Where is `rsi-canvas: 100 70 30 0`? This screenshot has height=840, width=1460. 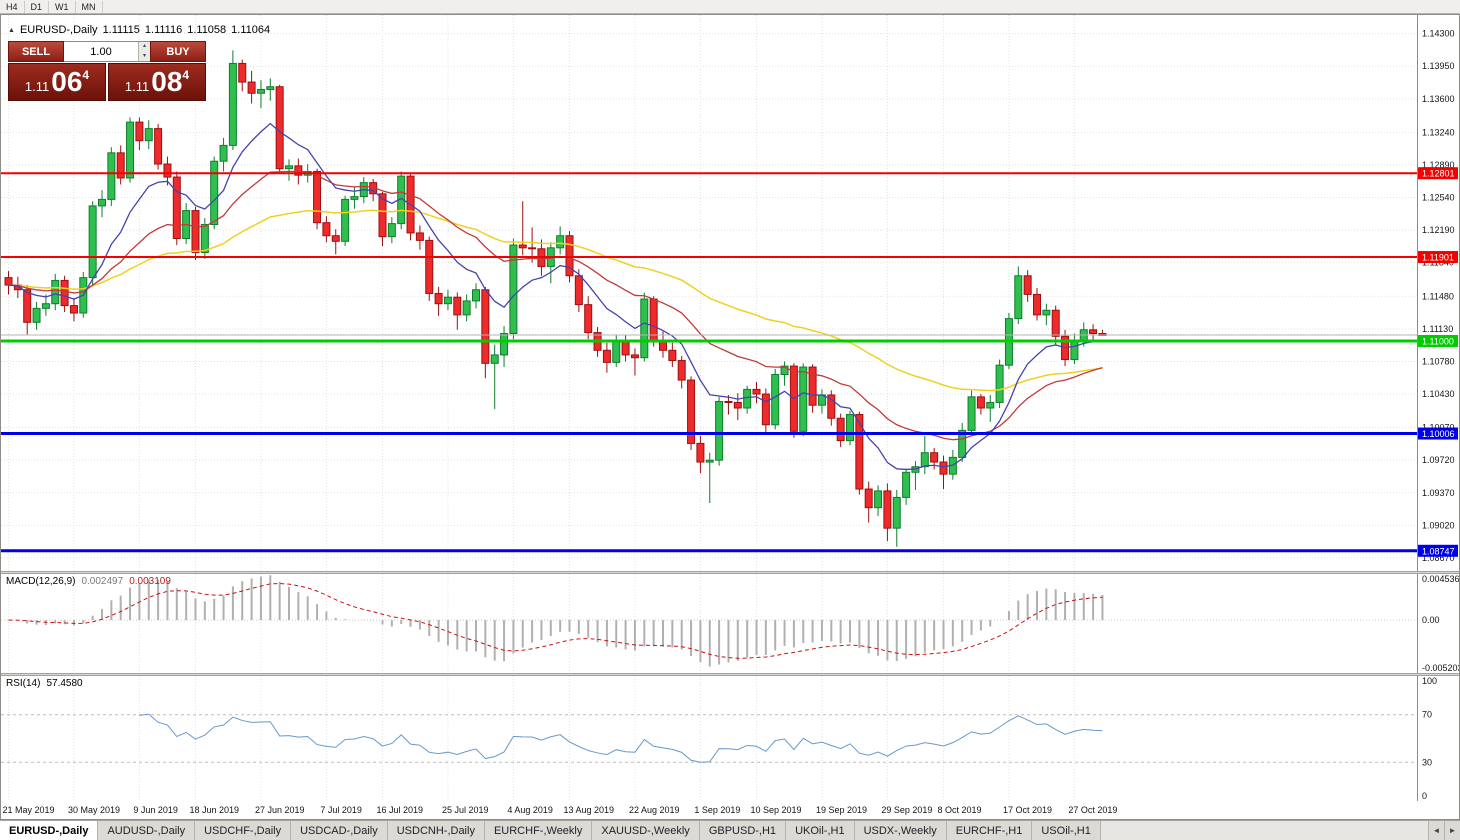
rsi-canvas: 100 70 30 0 is located at coordinates (730, 738).